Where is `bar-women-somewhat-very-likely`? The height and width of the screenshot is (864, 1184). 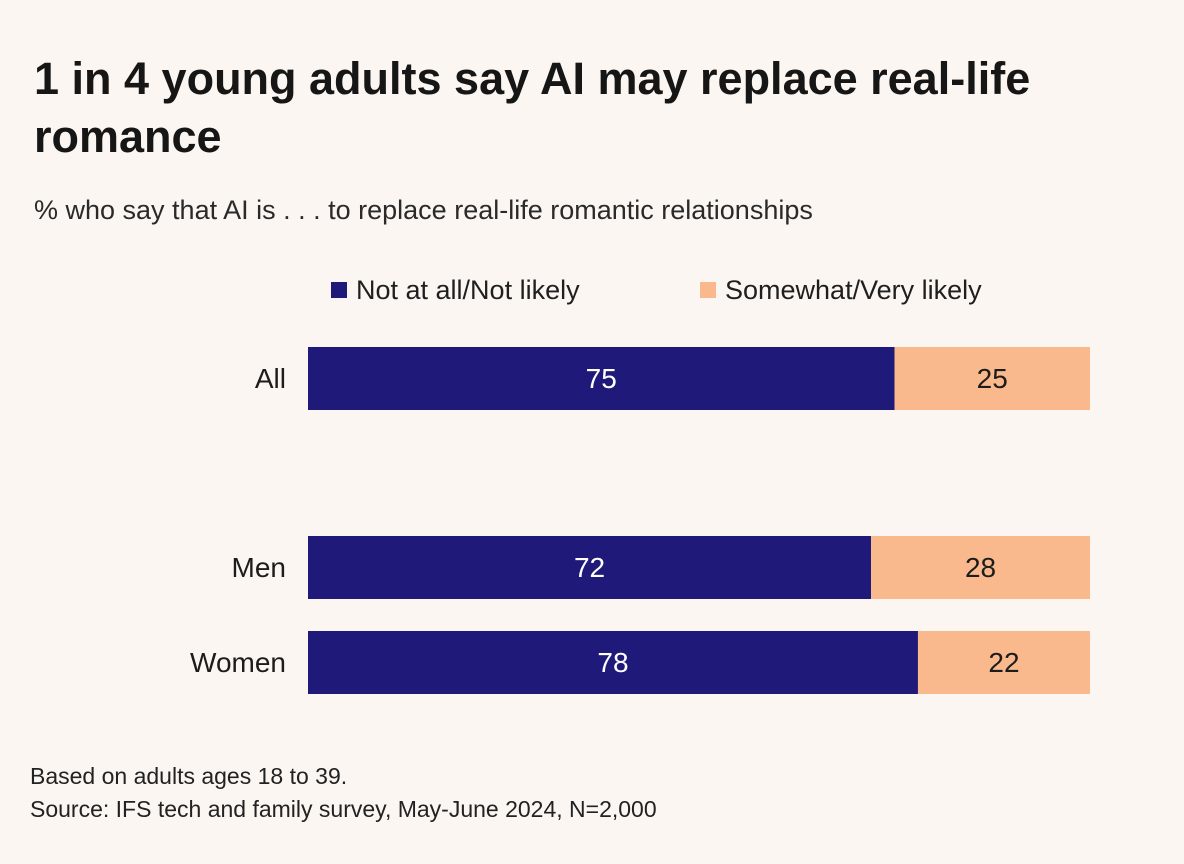 bar-women-somewhat-very-likely is located at coordinates (1003, 662).